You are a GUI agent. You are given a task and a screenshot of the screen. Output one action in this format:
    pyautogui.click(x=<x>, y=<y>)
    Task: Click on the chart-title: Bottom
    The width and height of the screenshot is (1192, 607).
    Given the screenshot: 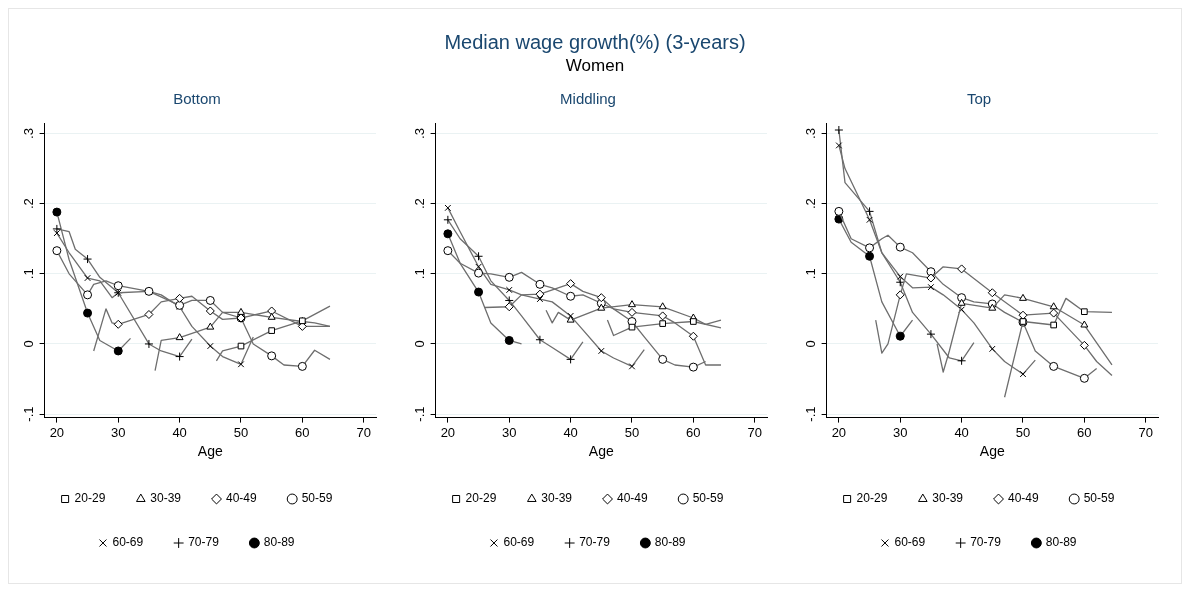 What is the action you would take?
    pyautogui.click(x=197, y=99)
    